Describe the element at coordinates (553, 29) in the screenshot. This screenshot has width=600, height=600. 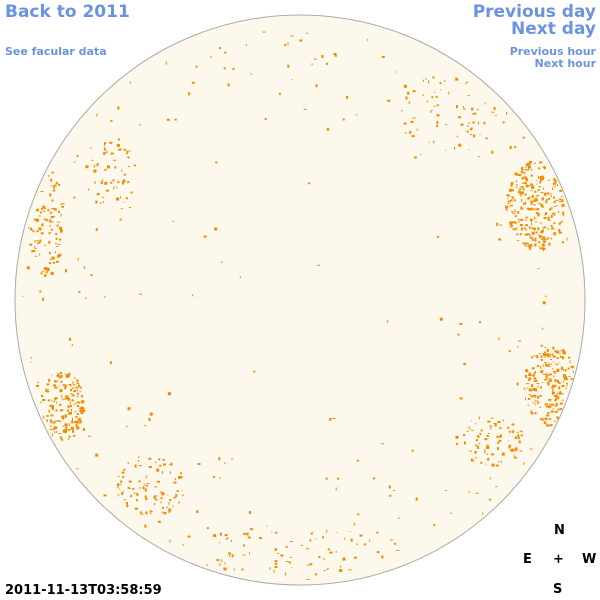
I see `next-day-link: Next day` at that location.